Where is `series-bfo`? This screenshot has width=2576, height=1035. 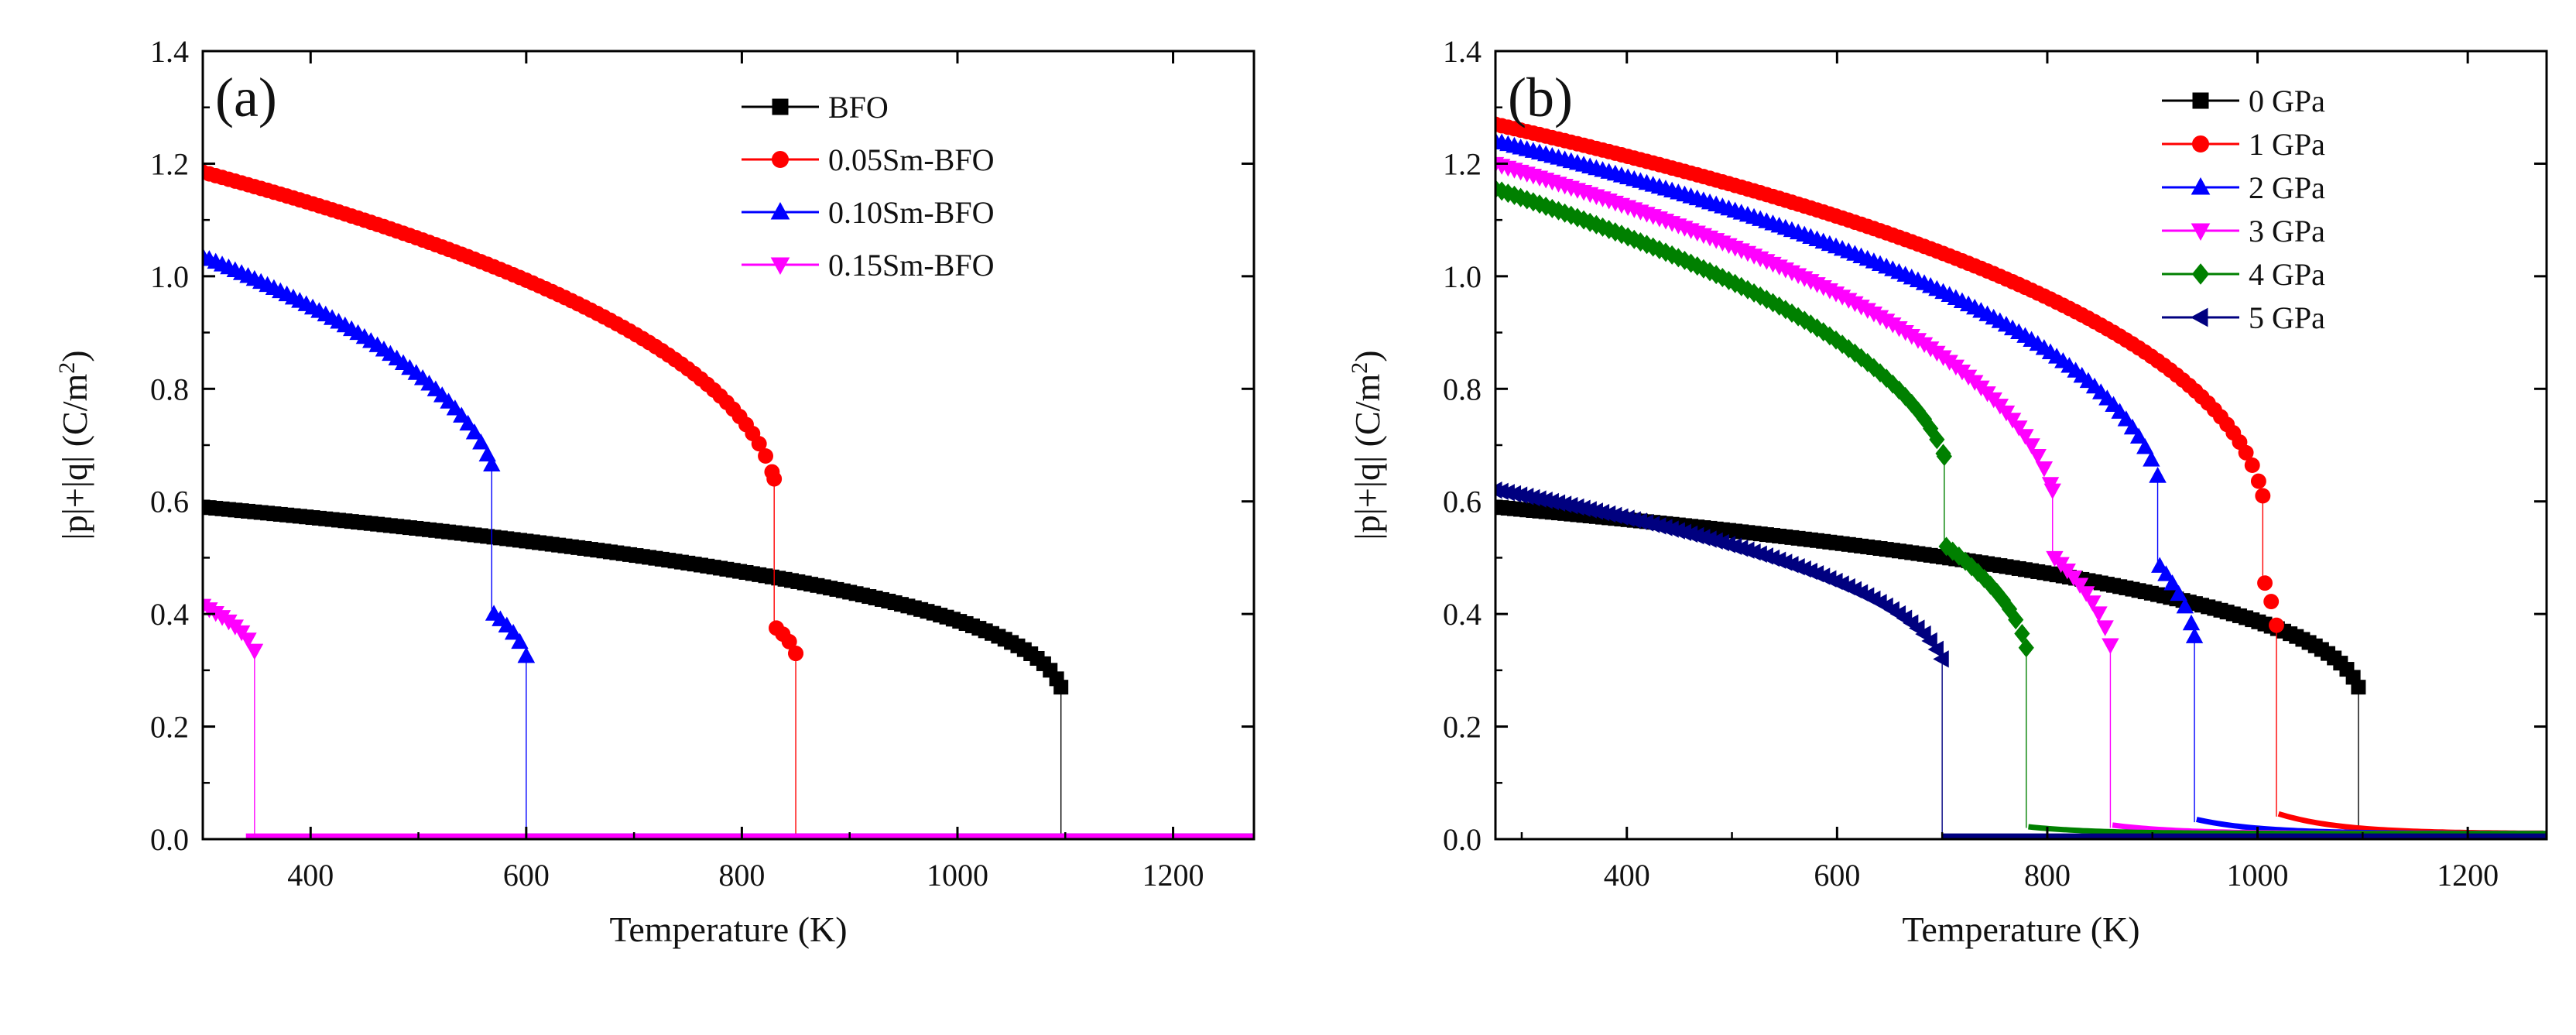
series-bfo is located at coordinates (728, 669).